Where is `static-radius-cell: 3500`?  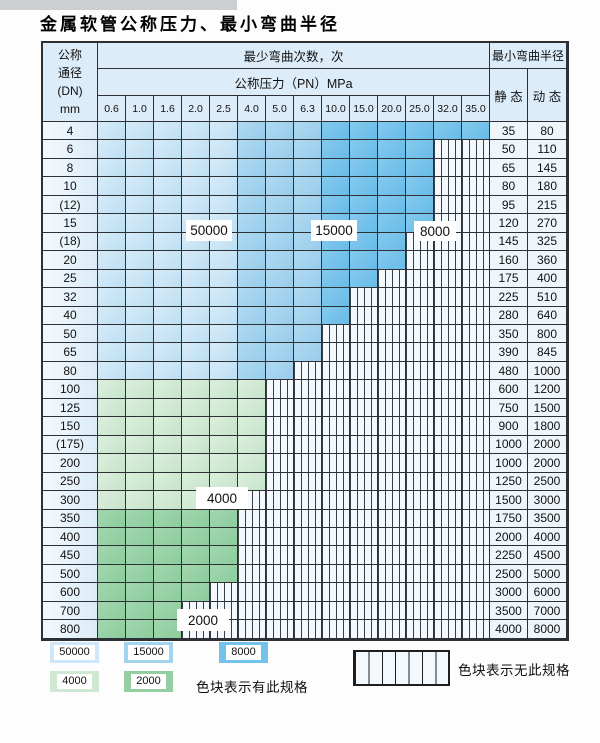 static-radius-cell: 3500 is located at coordinates (509, 611).